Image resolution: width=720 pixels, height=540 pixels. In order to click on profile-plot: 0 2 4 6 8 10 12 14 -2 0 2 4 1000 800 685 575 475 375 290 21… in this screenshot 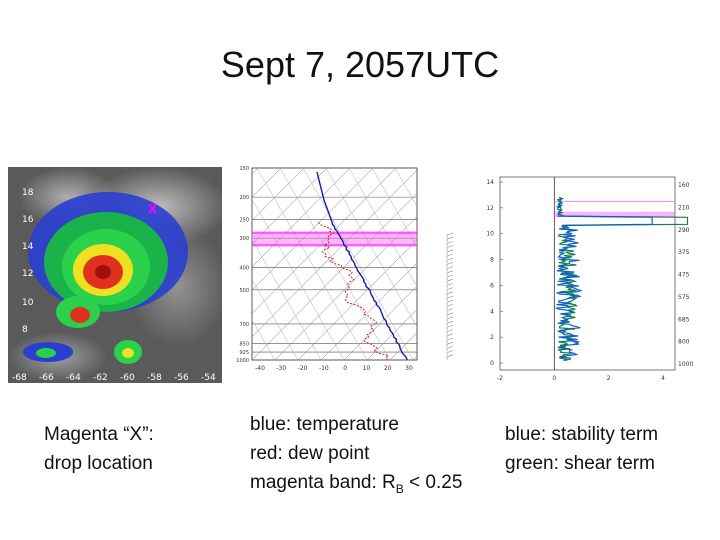, I will do `click(589, 279)`.